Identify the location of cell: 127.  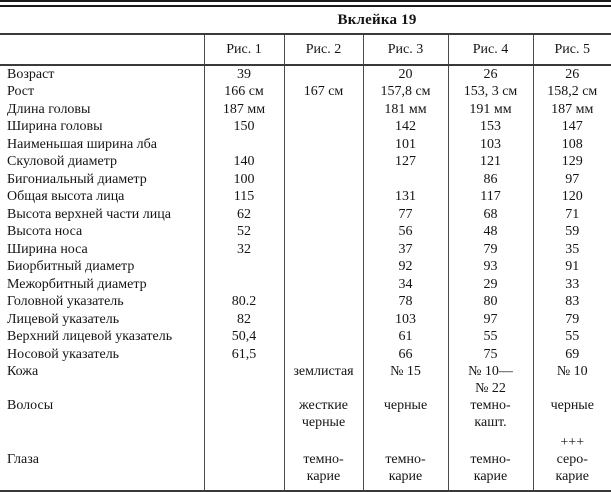
(405, 162).